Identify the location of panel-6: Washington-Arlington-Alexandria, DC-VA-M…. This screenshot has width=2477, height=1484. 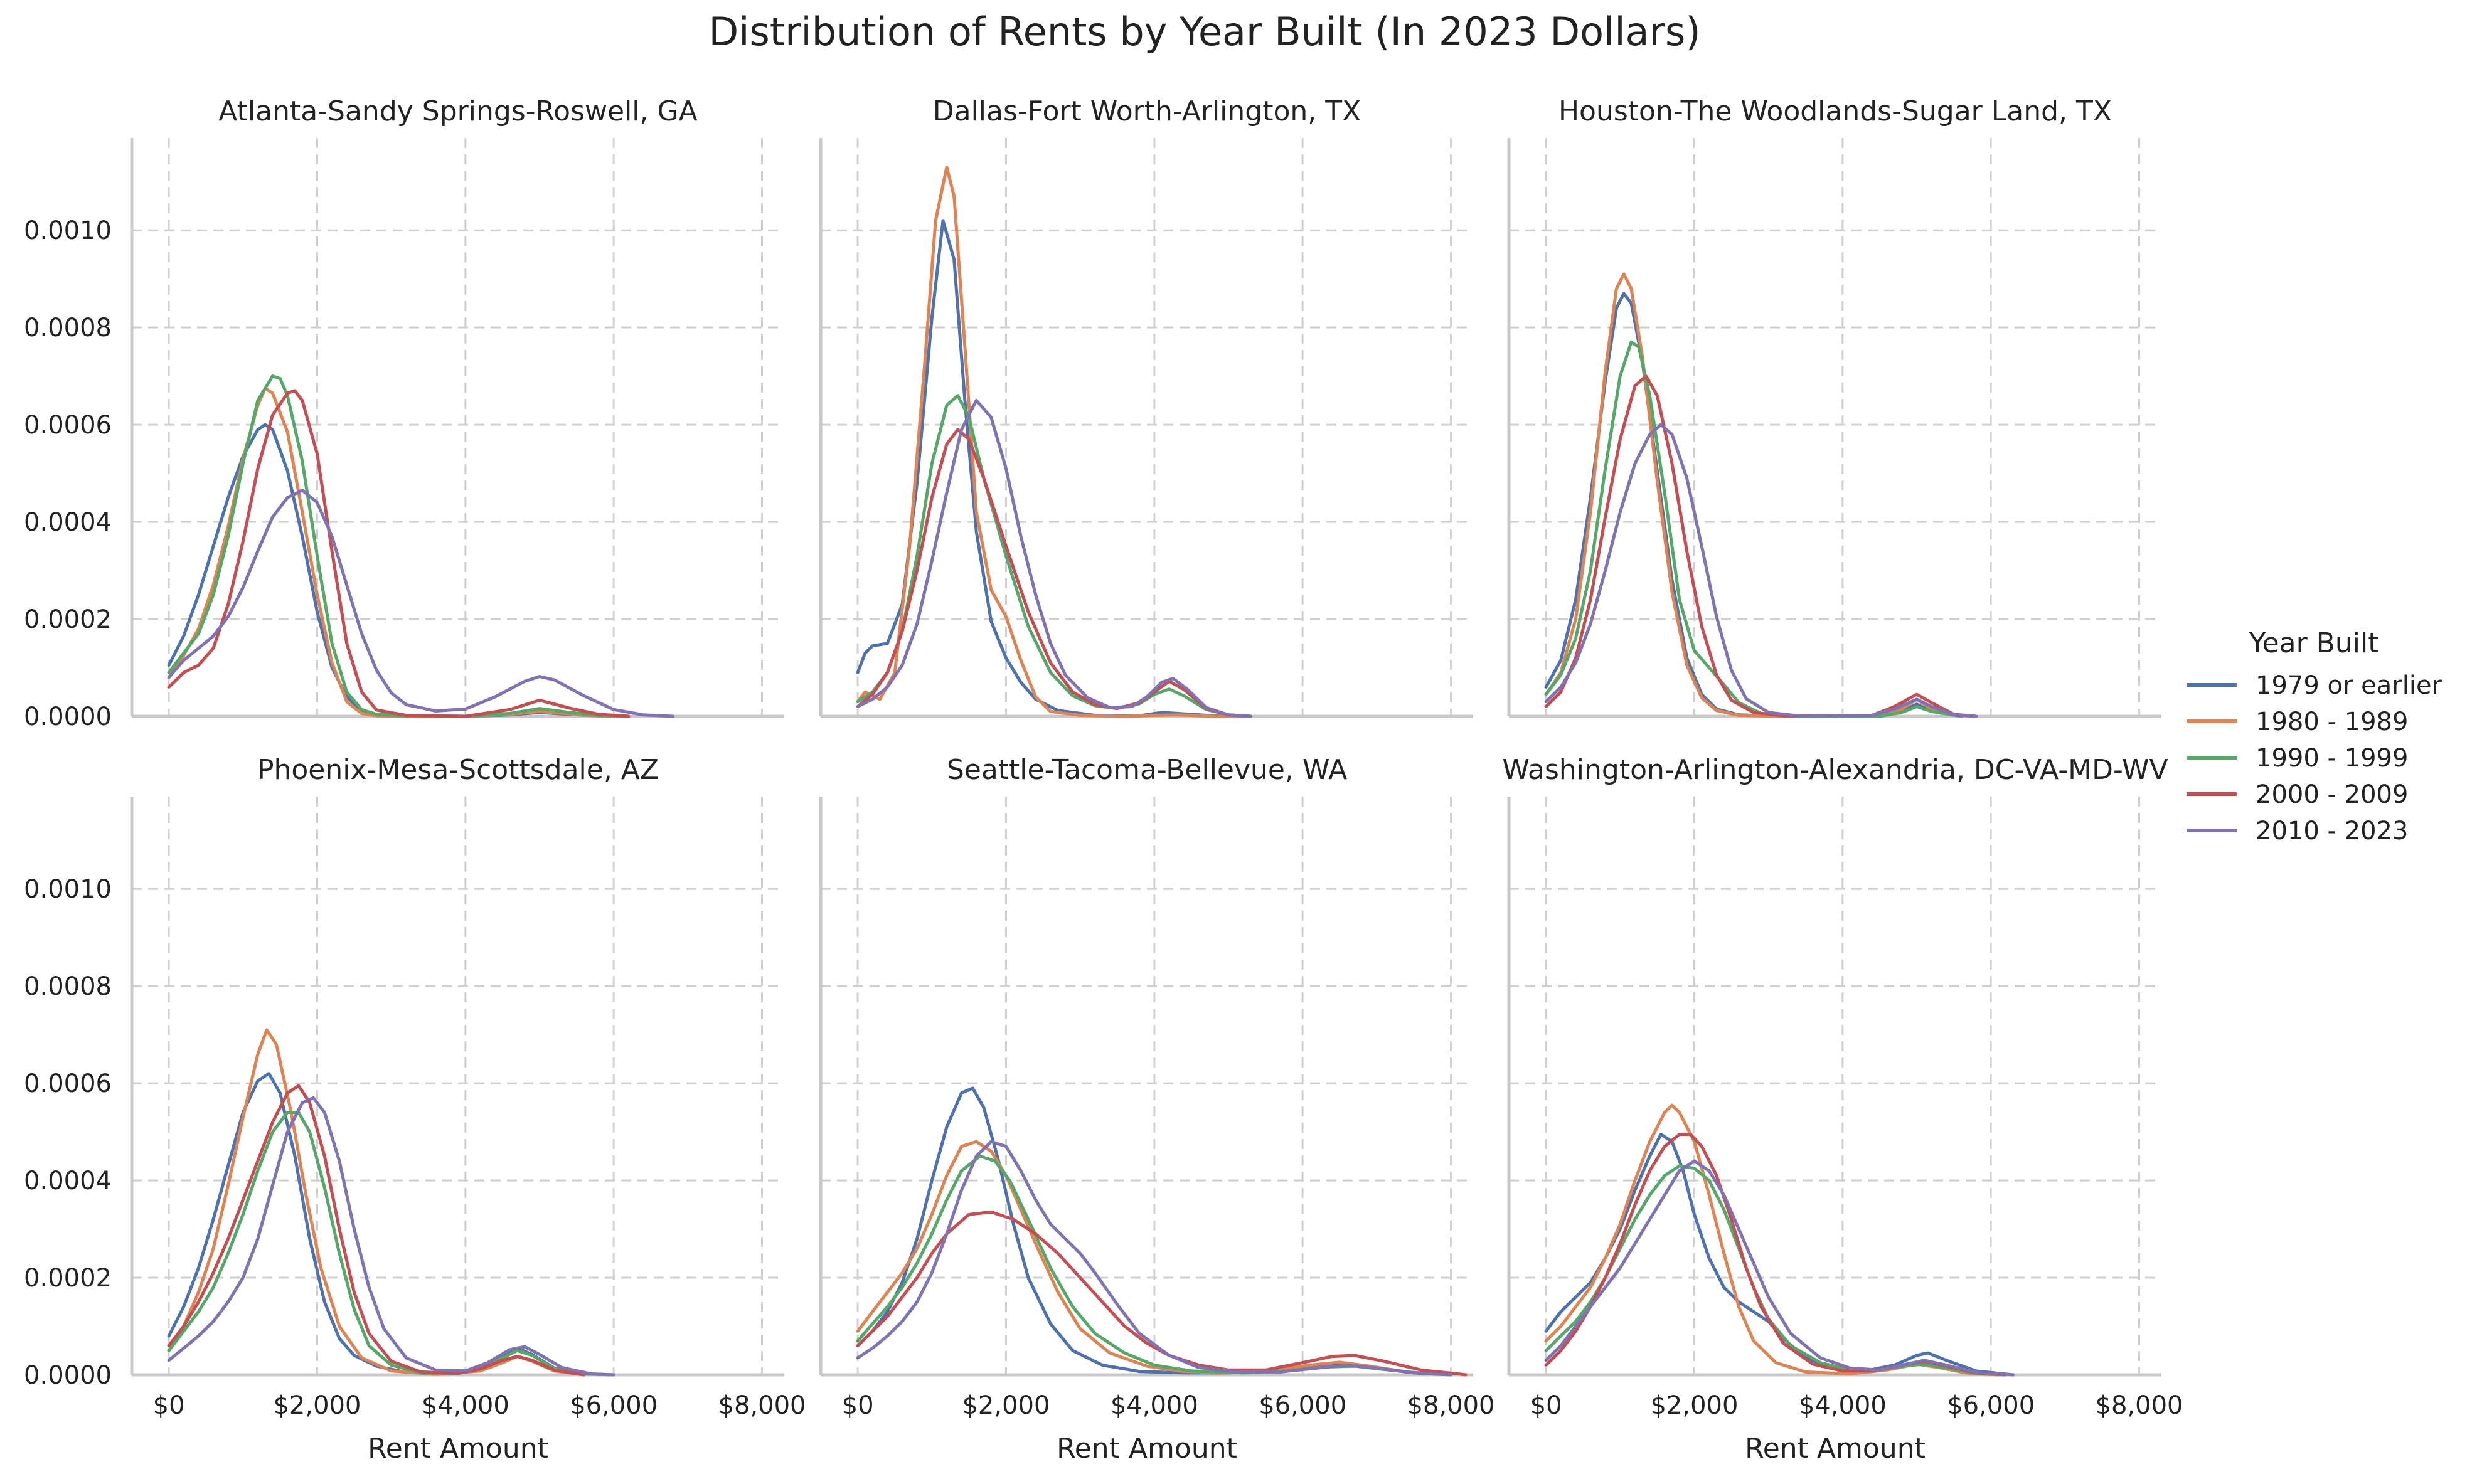
(1843, 1109).